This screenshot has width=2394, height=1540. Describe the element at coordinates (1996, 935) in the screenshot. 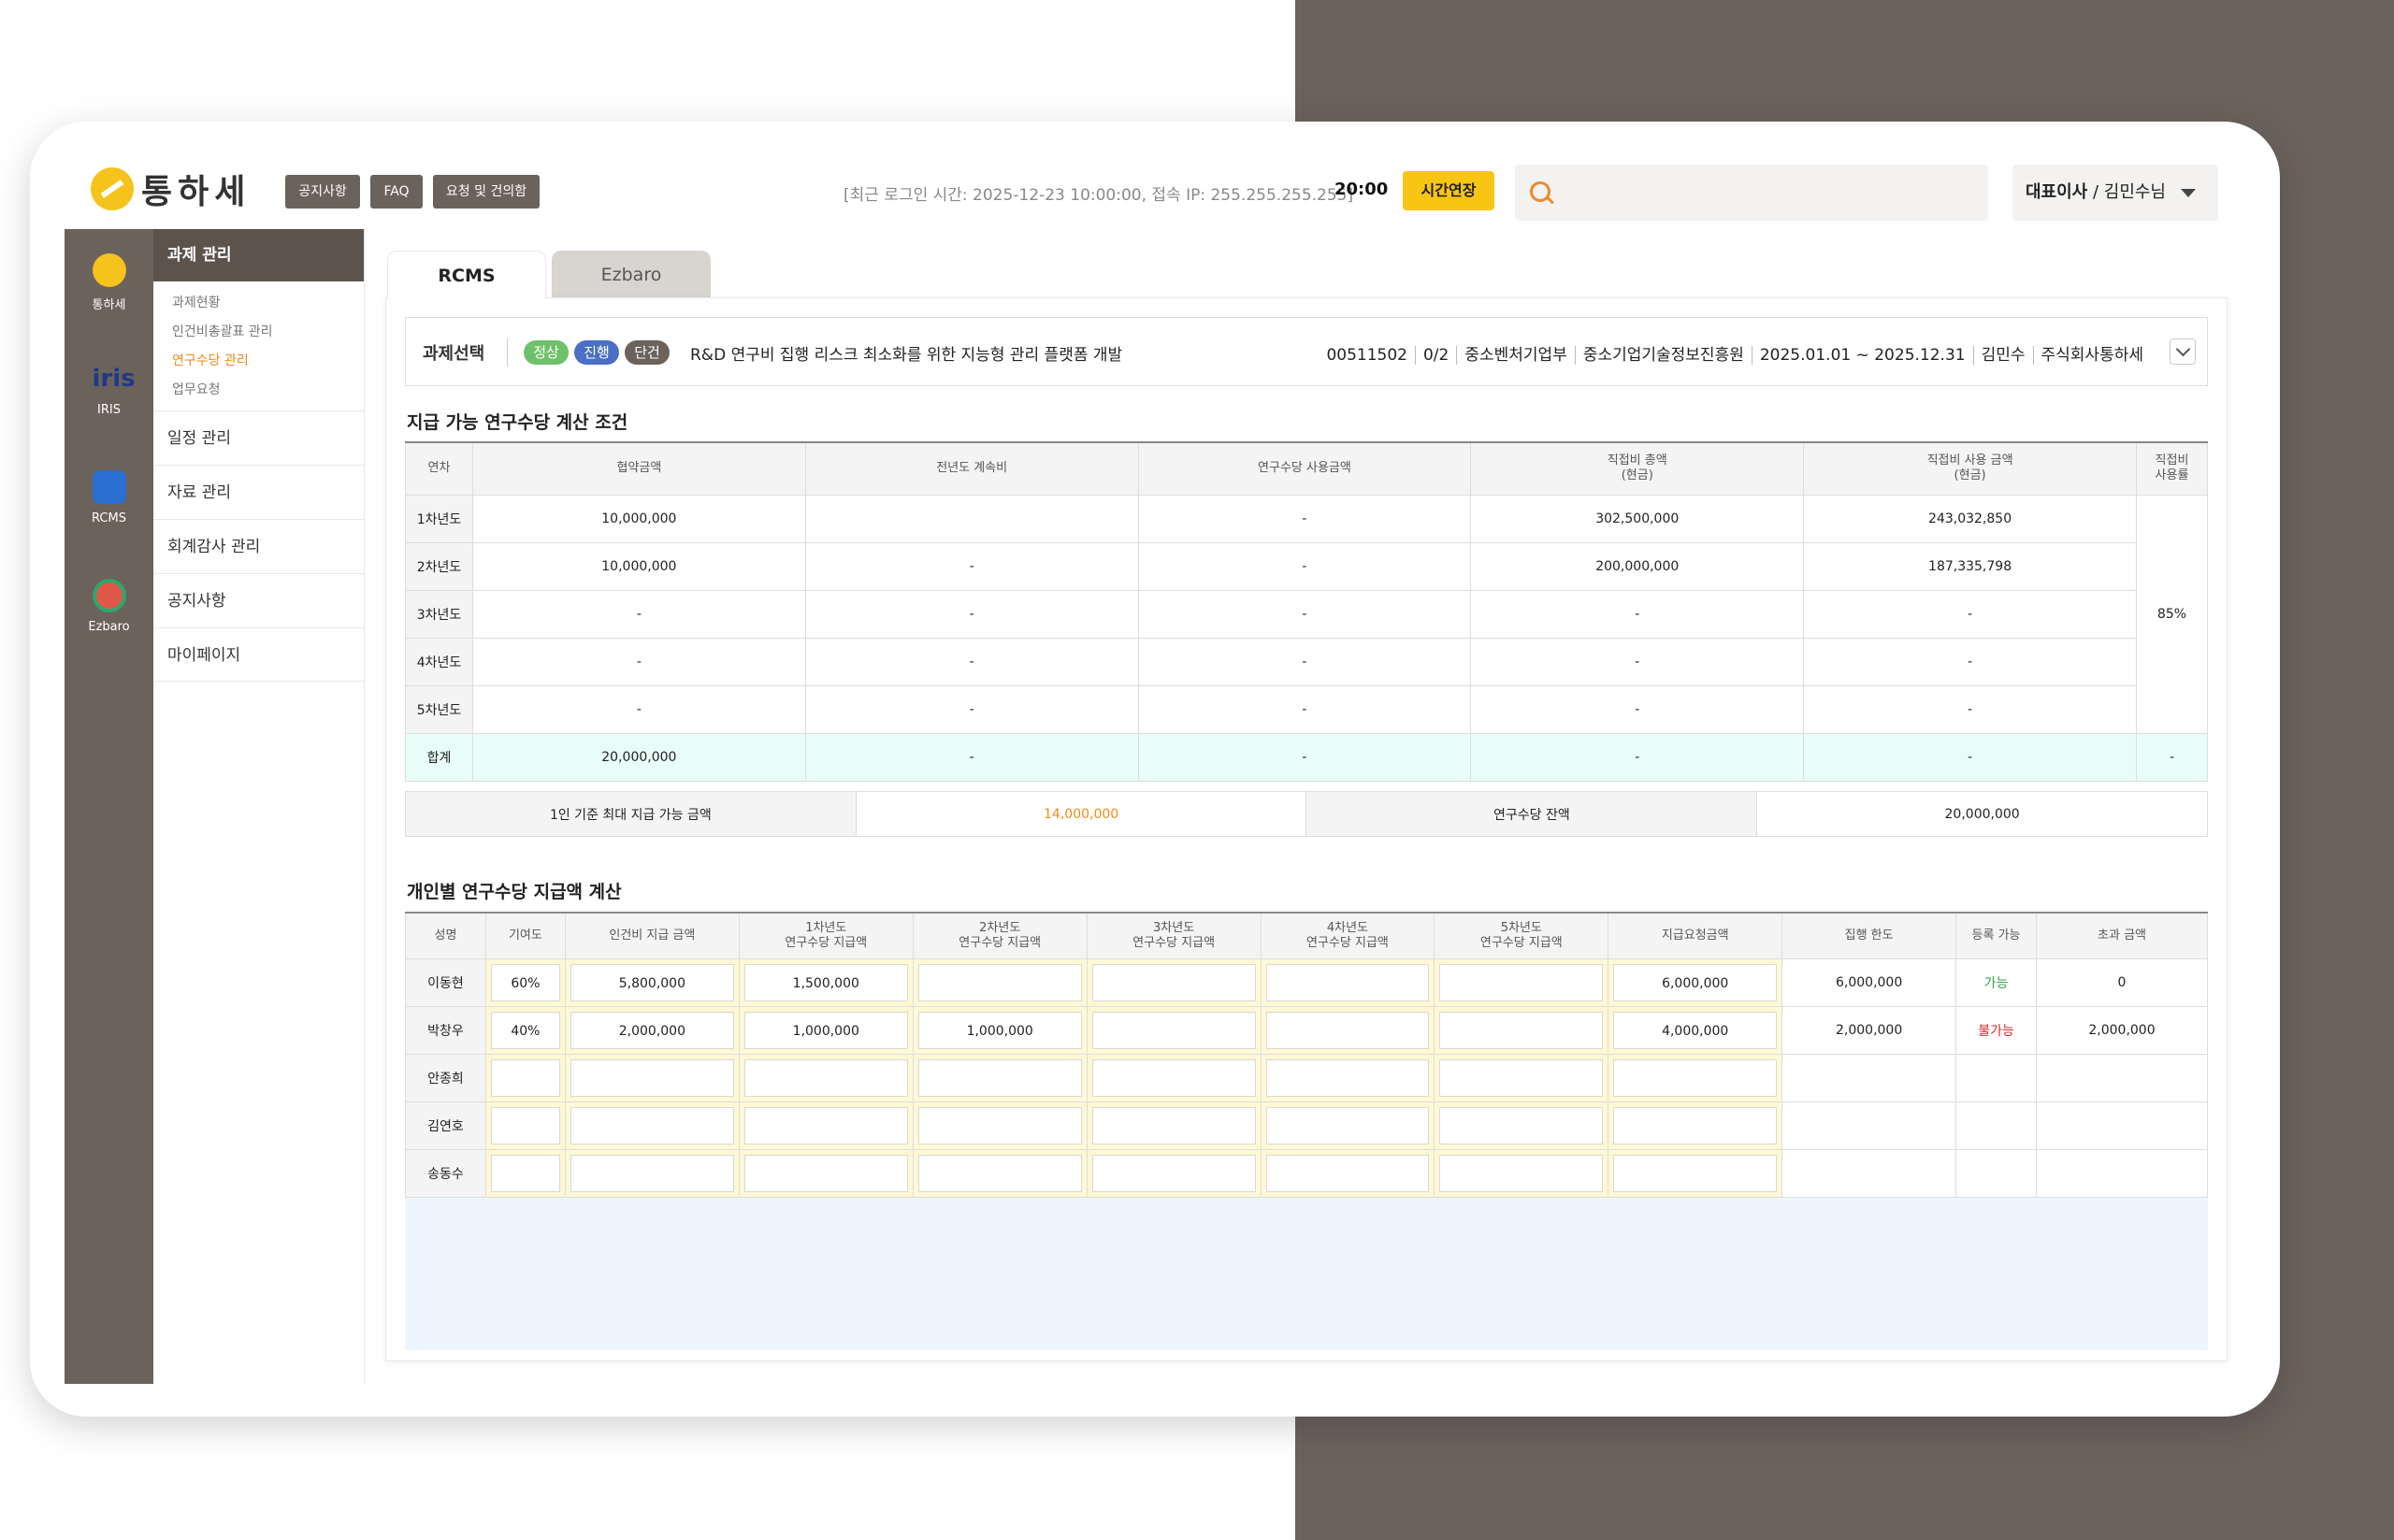

I see `column-header: 등록 가능` at that location.